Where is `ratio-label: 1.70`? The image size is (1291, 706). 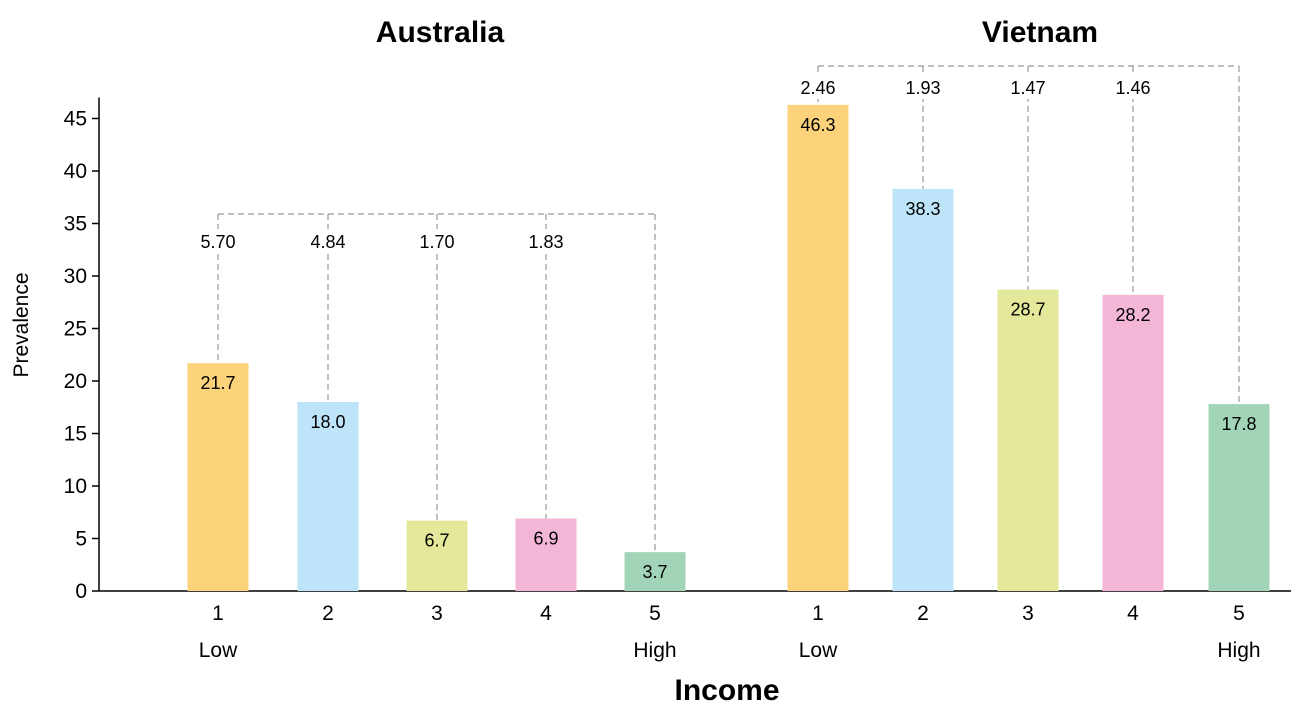 ratio-label: 1.70 is located at coordinates (436, 242).